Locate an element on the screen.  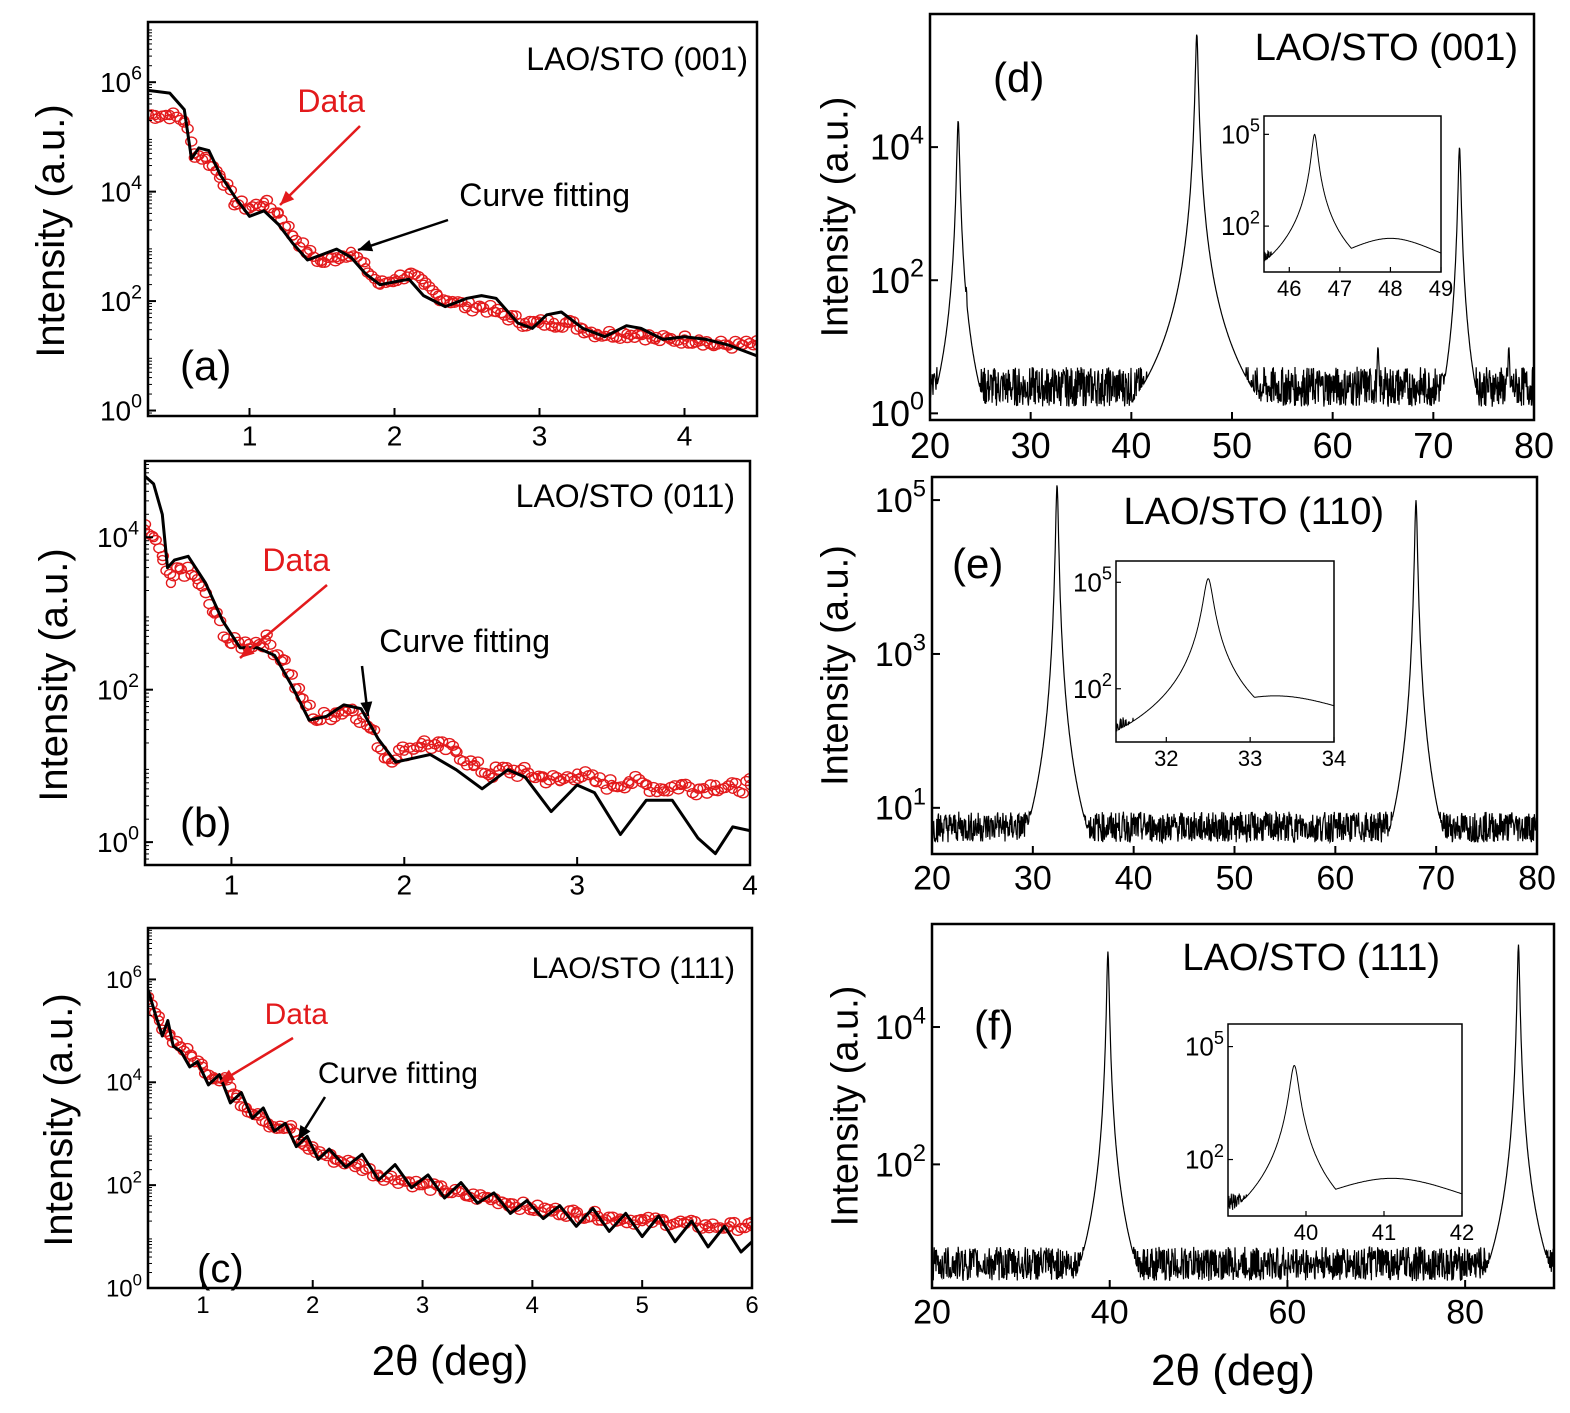
y-tick-label-d-0: 100 is located at coordinates (897, 411).